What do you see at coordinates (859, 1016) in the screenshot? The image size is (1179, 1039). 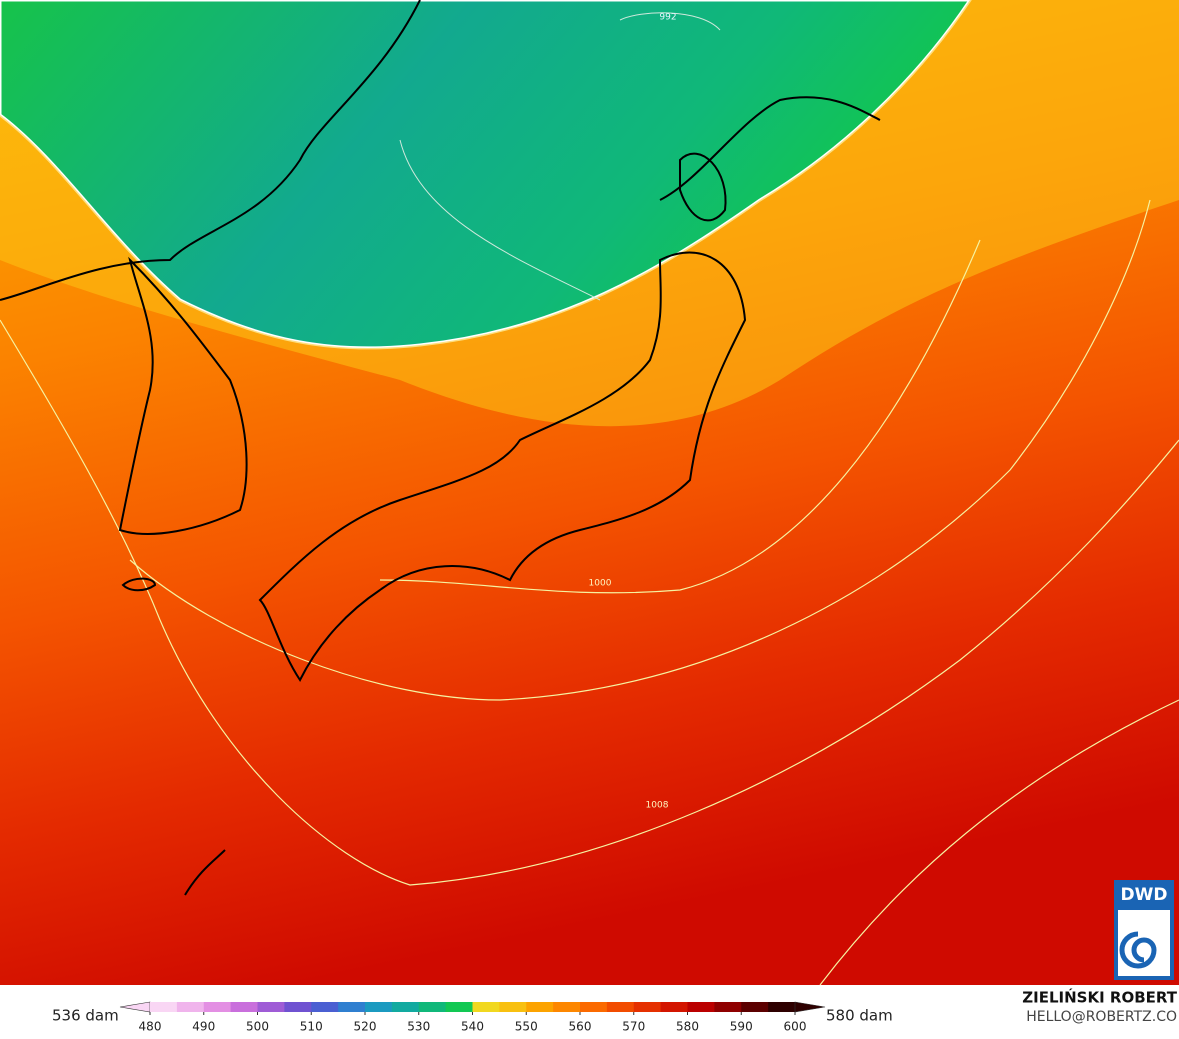 I see `colorbar-max-label: 580 dam` at bounding box center [859, 1016].